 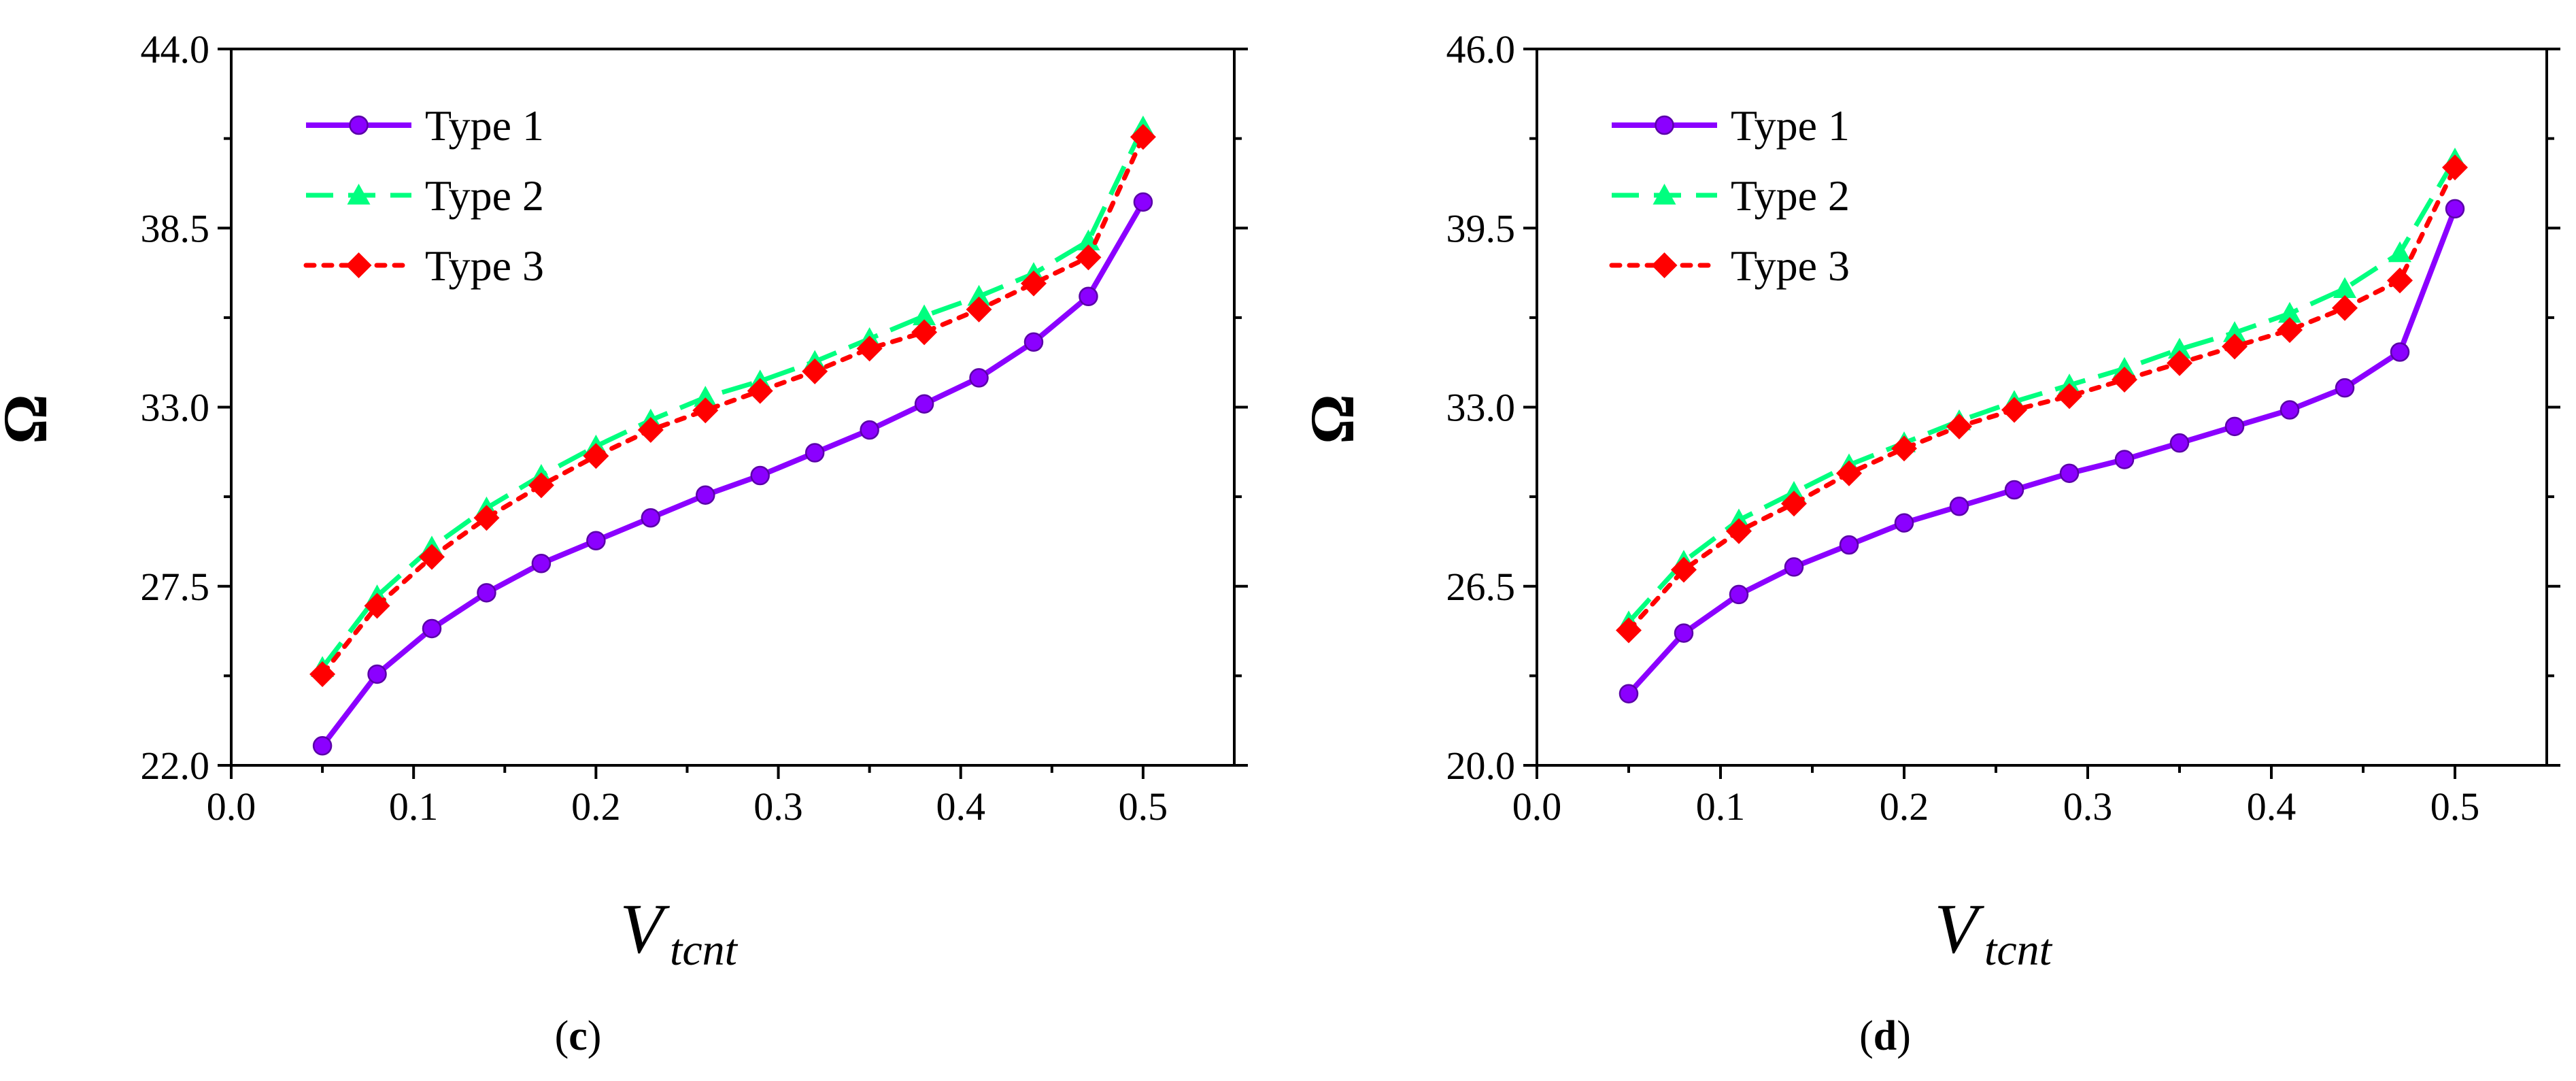 I want to click on y-tick-label: 20.0, so click(x=1481, y=766).